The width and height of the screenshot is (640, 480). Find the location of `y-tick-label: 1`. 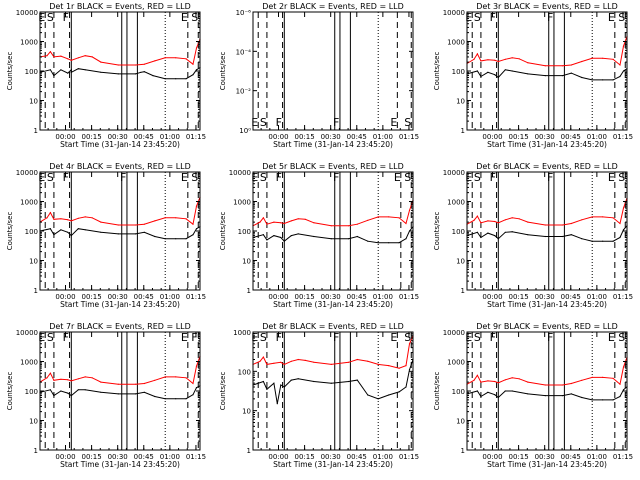

y-tick-label: 1 is located at coordinates (463, 451).